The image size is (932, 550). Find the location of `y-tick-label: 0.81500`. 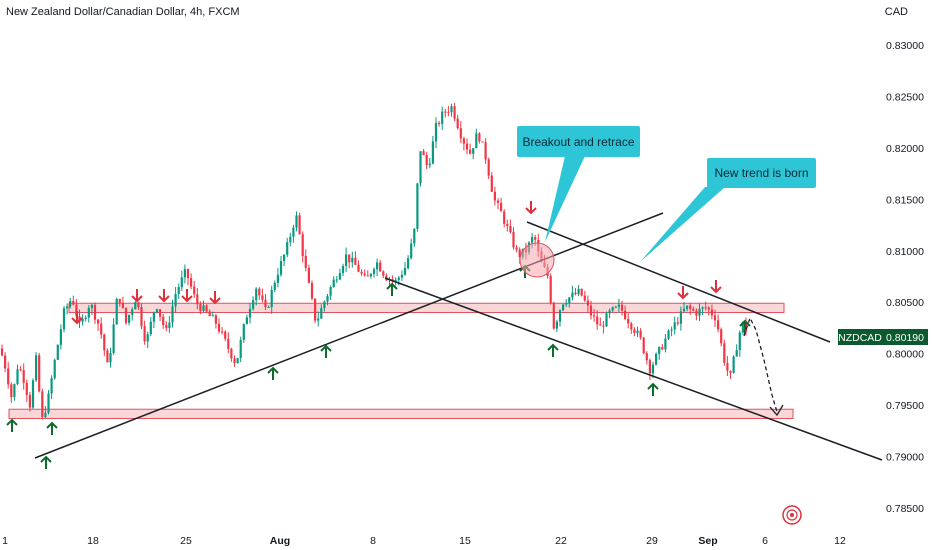

y-tick-label: 0.81500 is located at coordinates (905, 200).